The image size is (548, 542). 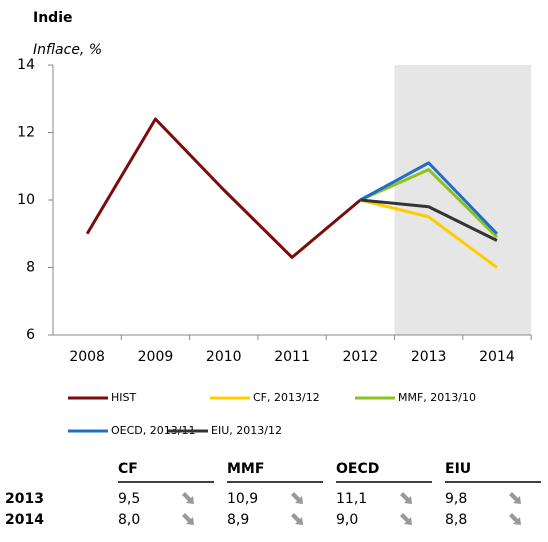 What do you see at coordinates (129, 520) in the screenshot?
I see `table-cell: 8,0` at bounding box center [129, 520].